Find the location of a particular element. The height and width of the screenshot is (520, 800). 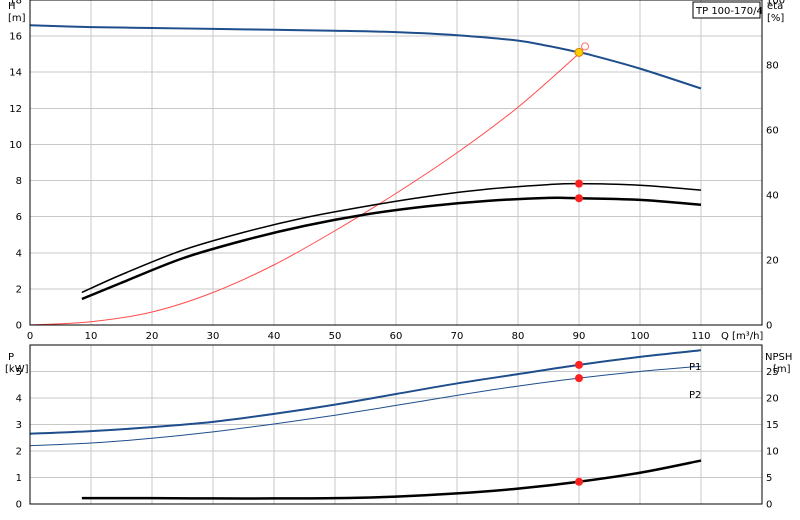

top-left-tick-6: 6 is located at coordinates (19, 217).